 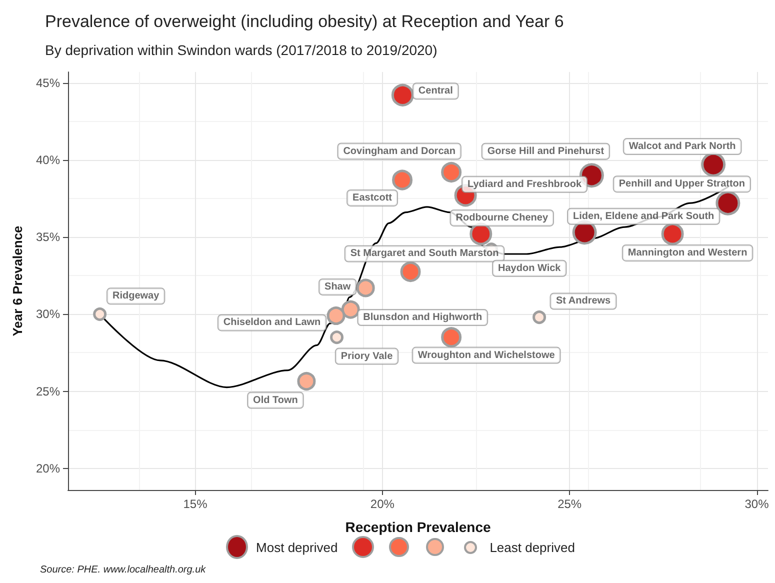 What do you see at coordinates (195, 504) in the screenshot?
I see `x-tick-label: 15%` at bounding box center [195, 504].